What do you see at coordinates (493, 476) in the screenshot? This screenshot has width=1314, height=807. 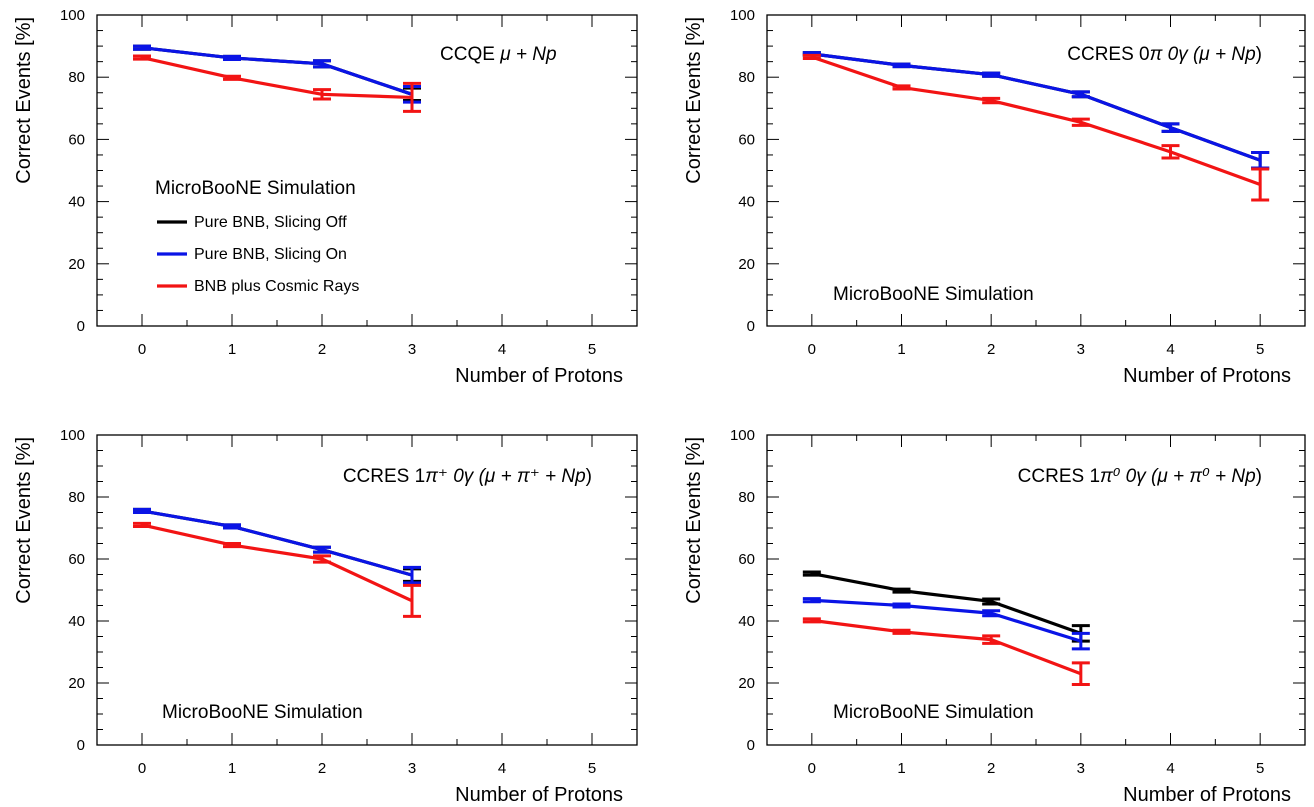 I see `annotation-body: π⁺ 0γ (μ + π⁺ +` at bounding box center [493, 476].